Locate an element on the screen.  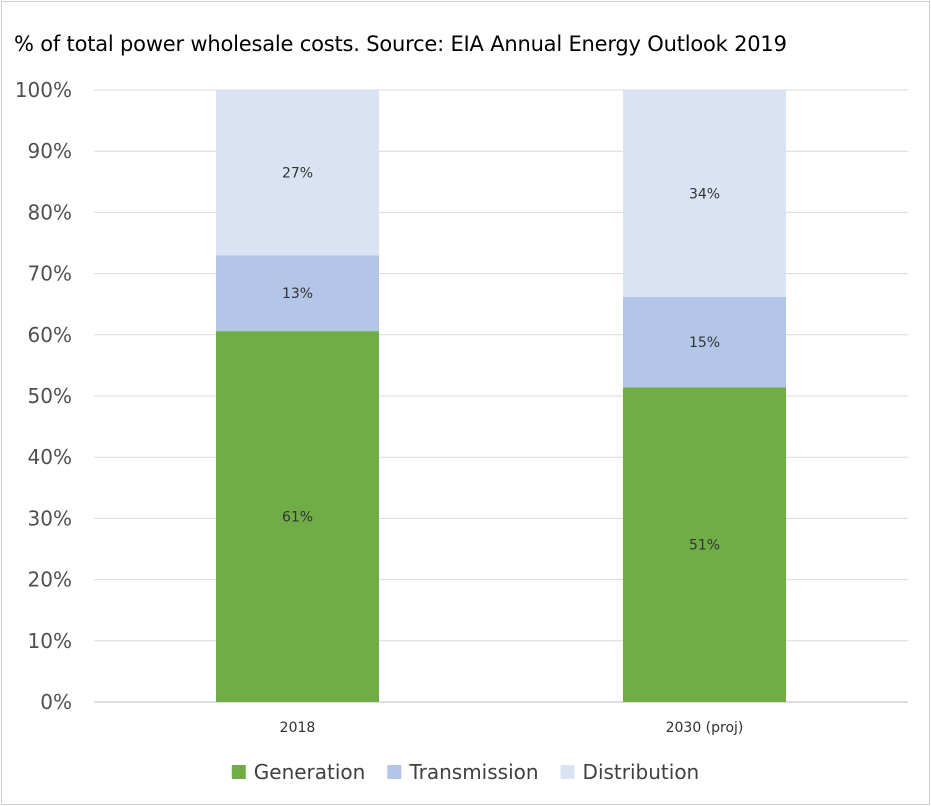
y-tick-label: 70% is located at coordinates (50, 274).